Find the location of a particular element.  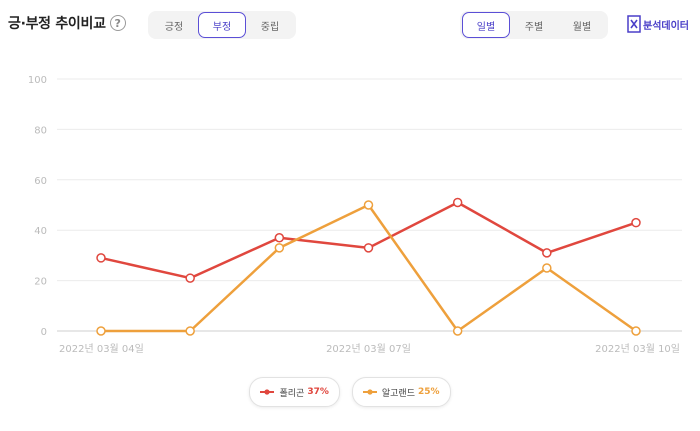

tab-positive: 긍정 is located at coordinates (174, 27).